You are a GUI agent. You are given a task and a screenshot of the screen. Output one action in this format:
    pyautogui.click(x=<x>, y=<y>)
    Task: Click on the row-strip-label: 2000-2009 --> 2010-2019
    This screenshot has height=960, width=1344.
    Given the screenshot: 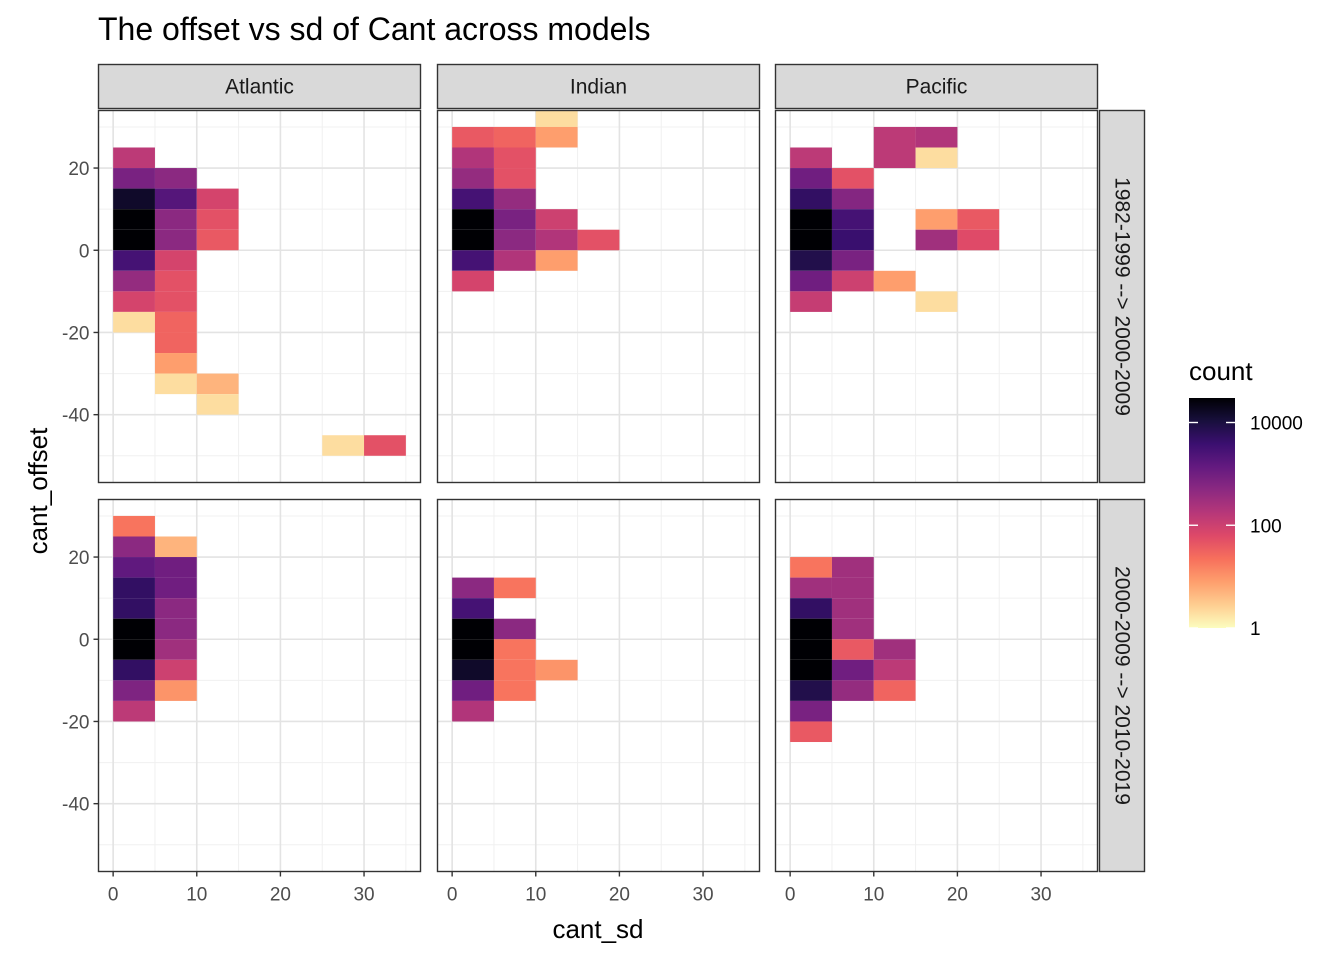 What is the action you would take?
    pyautogui.click(x=1122, y=685)
    